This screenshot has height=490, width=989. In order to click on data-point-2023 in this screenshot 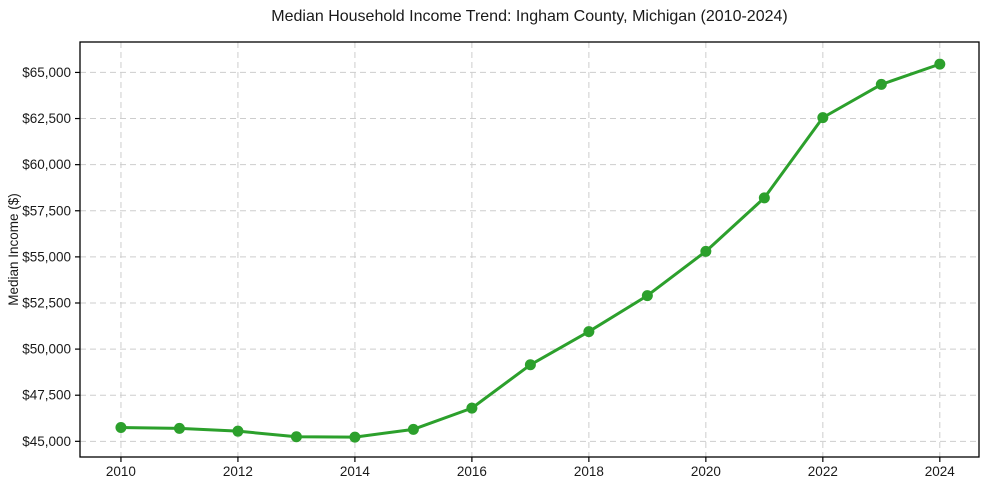, I will do `click(881, 84)`.